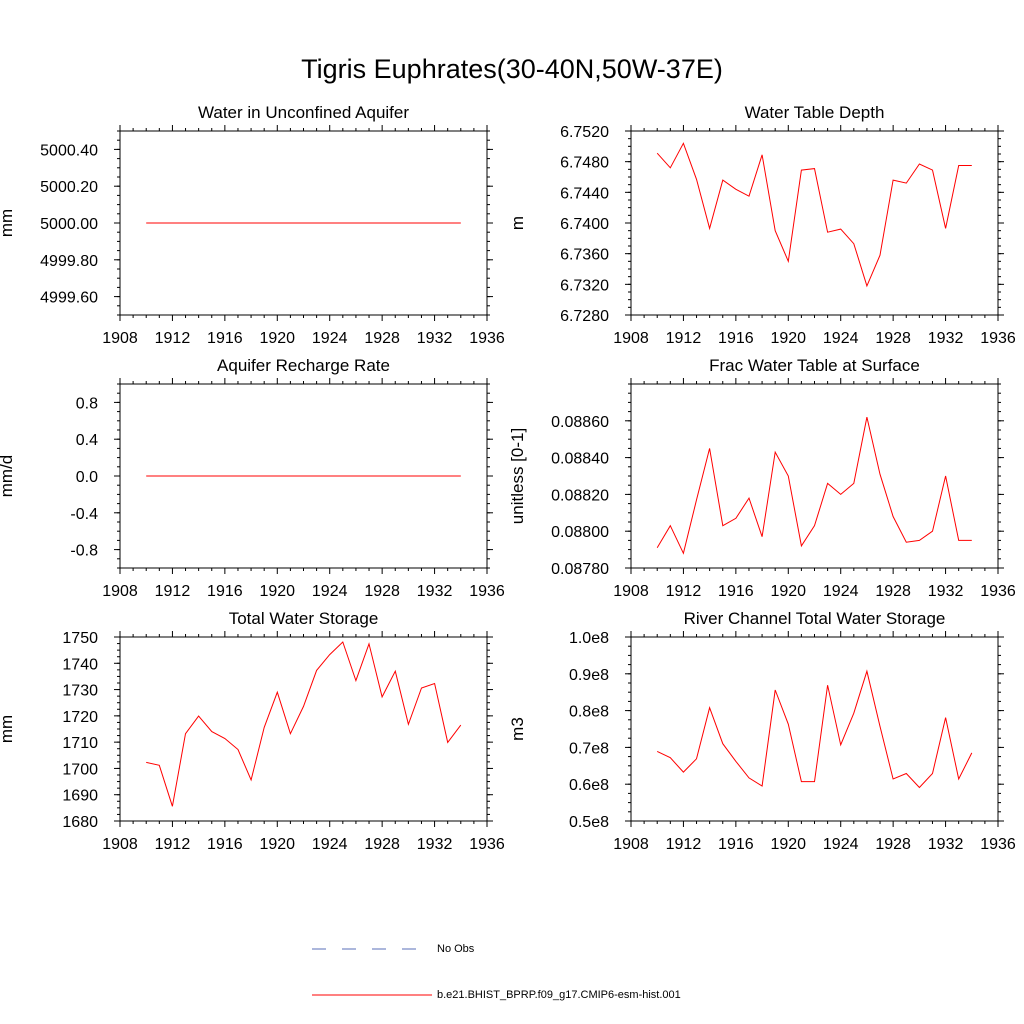 The image size is (1024, 1024). What do you see at coordinates (517, 476) in the screenshot?
I see `y-axis-label: unitless [0-1]` at bounding box center [517, 476].